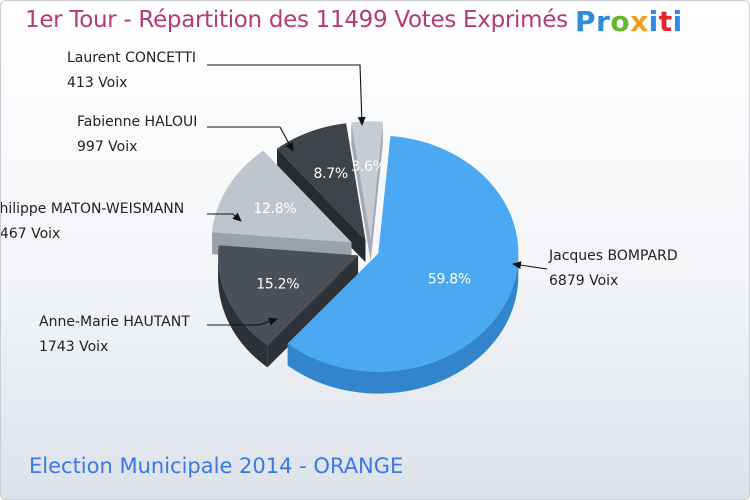 The height and width of the screenshot is (500, 750). I want to click on slice-votes-label: 6879 Voix, so click(583, 281).